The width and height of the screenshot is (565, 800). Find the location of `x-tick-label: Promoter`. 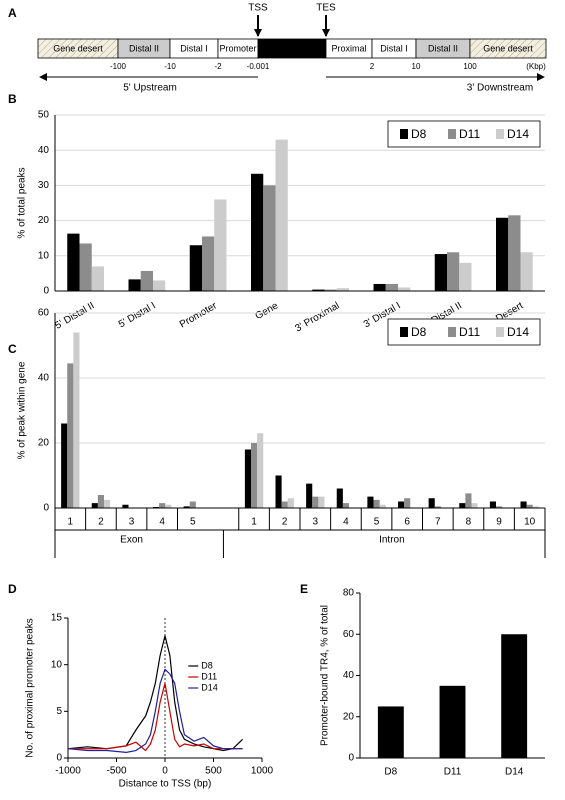

x-tick-label: Promoter is located at coordinates (199, 315).